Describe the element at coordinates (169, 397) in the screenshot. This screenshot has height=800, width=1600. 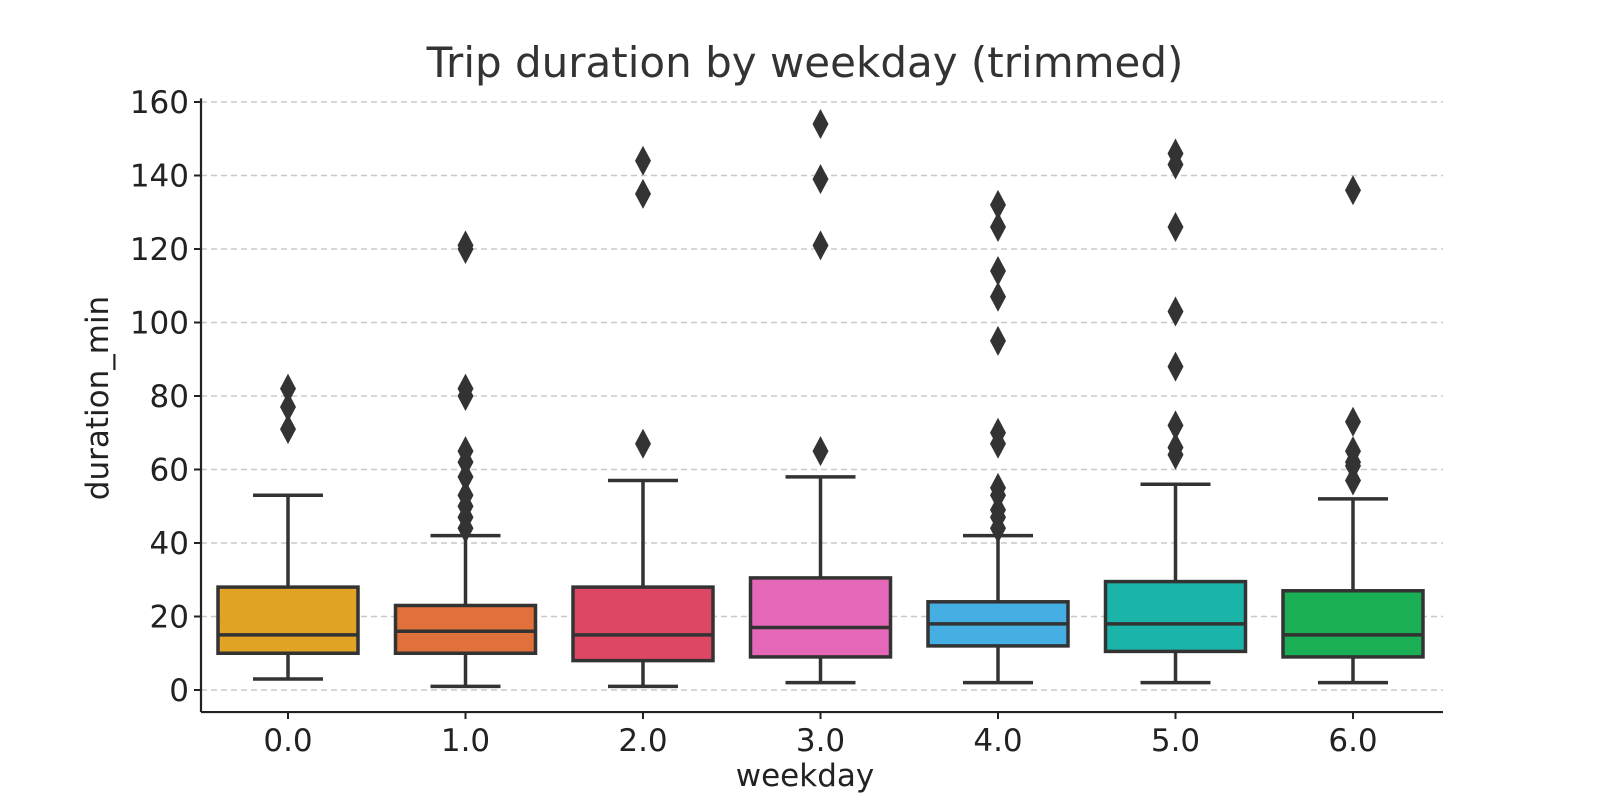
I see `y-tick-label-4: 80` at that location.